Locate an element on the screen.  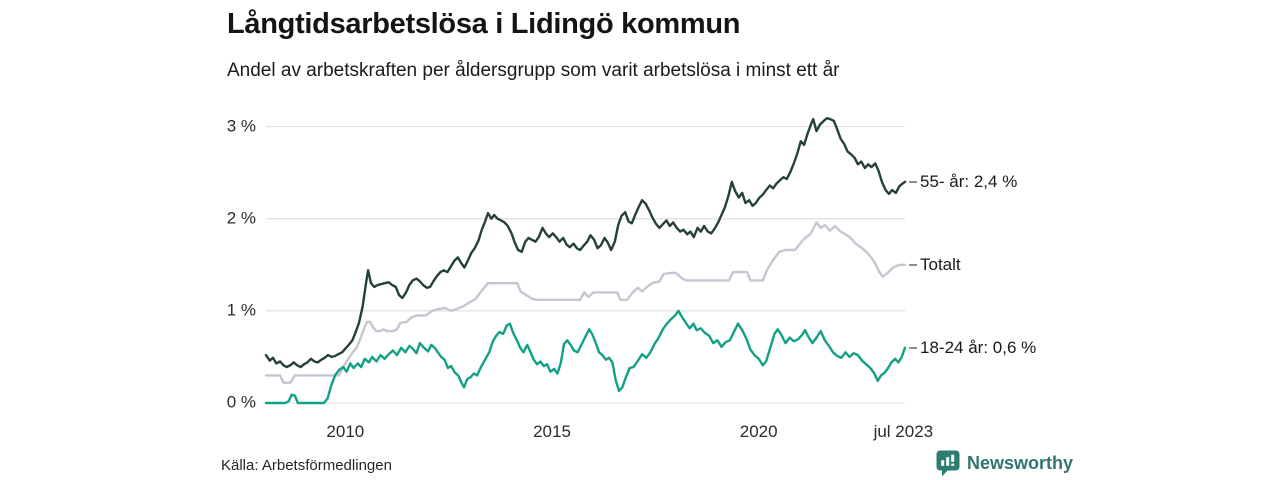
series-end-label: Totalt is located at coordinates (935, 265).